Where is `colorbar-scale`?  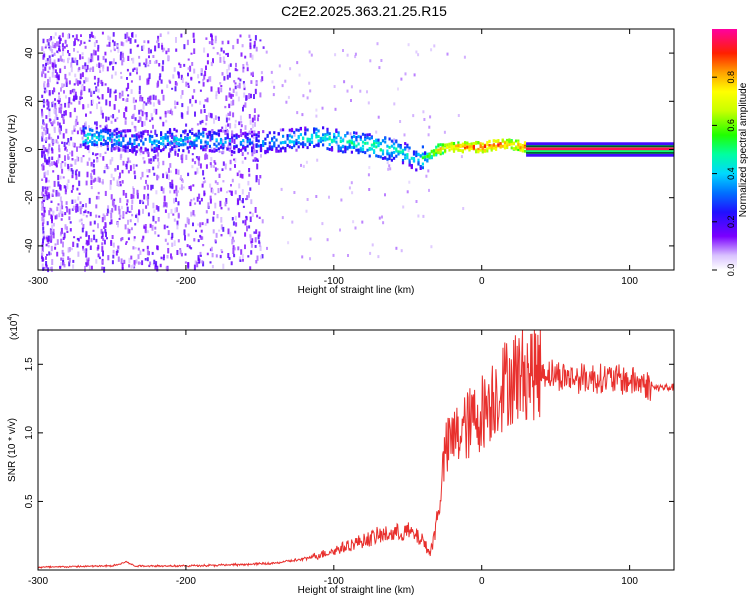
colorbar-scale is located at coordinates (724, 149).